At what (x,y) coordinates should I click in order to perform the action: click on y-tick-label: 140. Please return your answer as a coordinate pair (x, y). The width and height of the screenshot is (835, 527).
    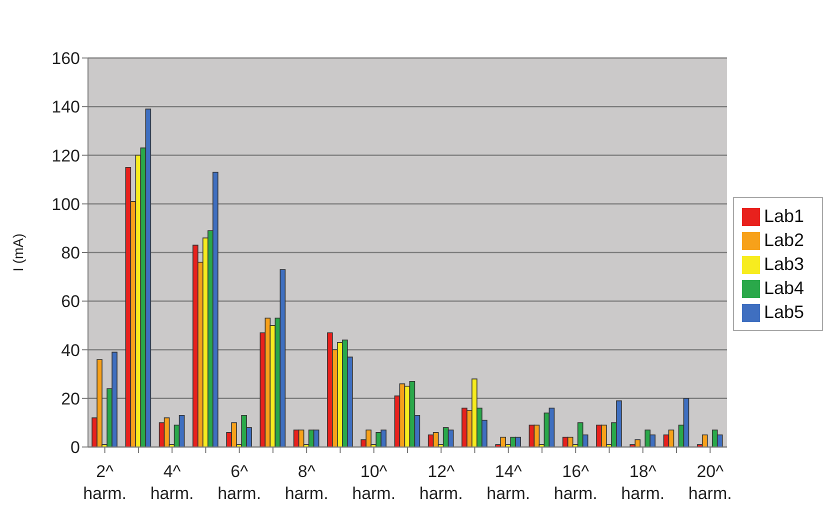
    Looking at the image, I should click on (66, 107).